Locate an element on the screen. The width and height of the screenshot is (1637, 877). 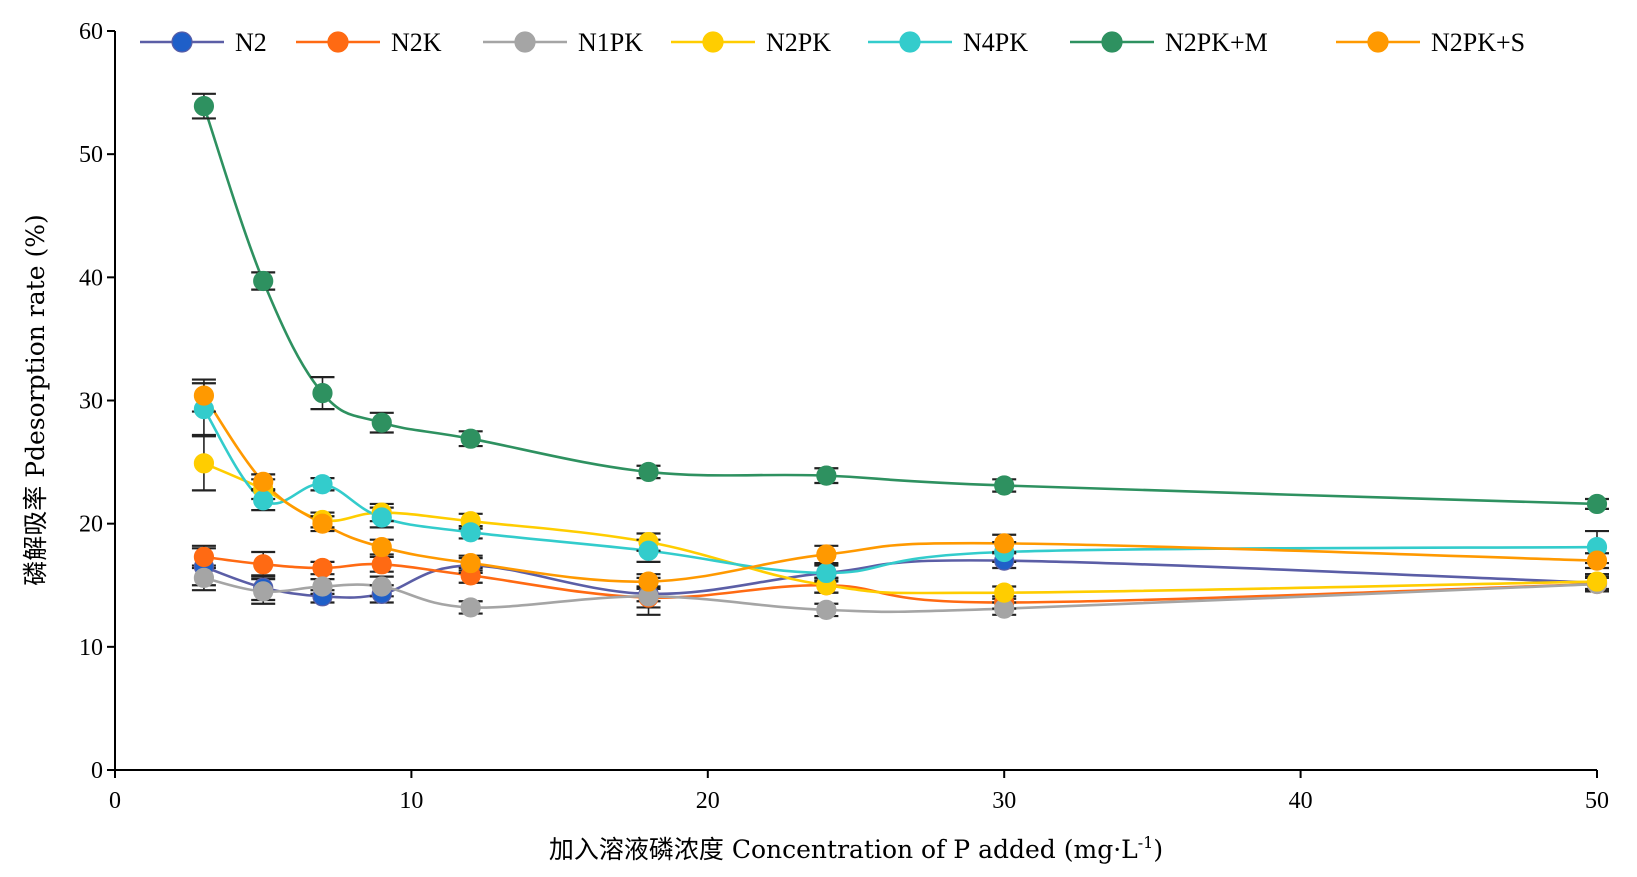
legend-label: N1PK is located at coordinates (610, 42).